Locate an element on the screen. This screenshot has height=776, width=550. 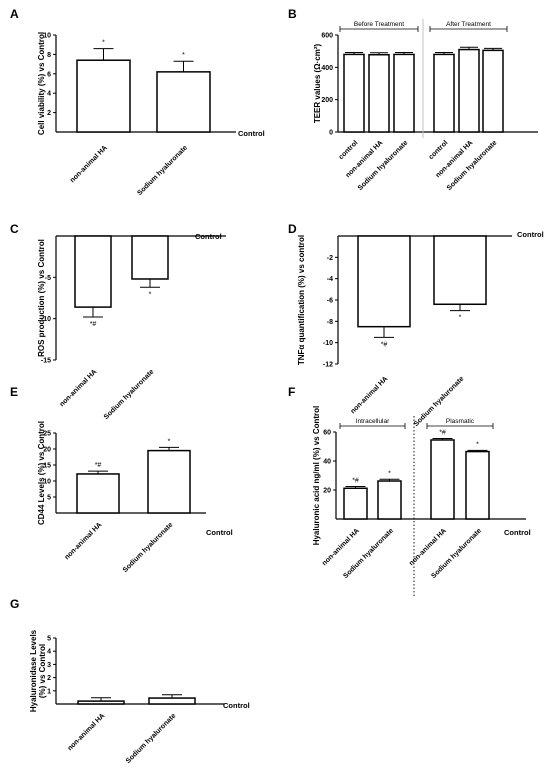
y-axis-label: (%) vs Control is located at coordinates (42, 671).